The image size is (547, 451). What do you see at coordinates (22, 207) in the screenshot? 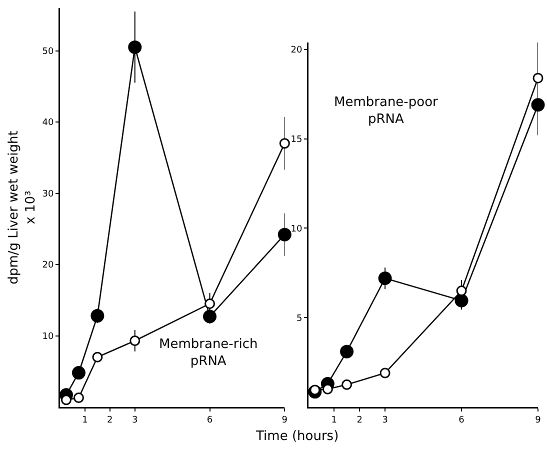
I see `y-axis-title: dpm/g Liver wet weight x 10³` at bounding box center [22, 207].